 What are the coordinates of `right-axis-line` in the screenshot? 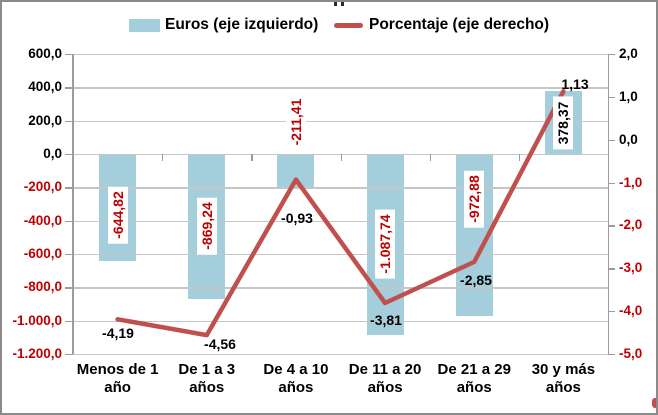 It's located at (608, 204).